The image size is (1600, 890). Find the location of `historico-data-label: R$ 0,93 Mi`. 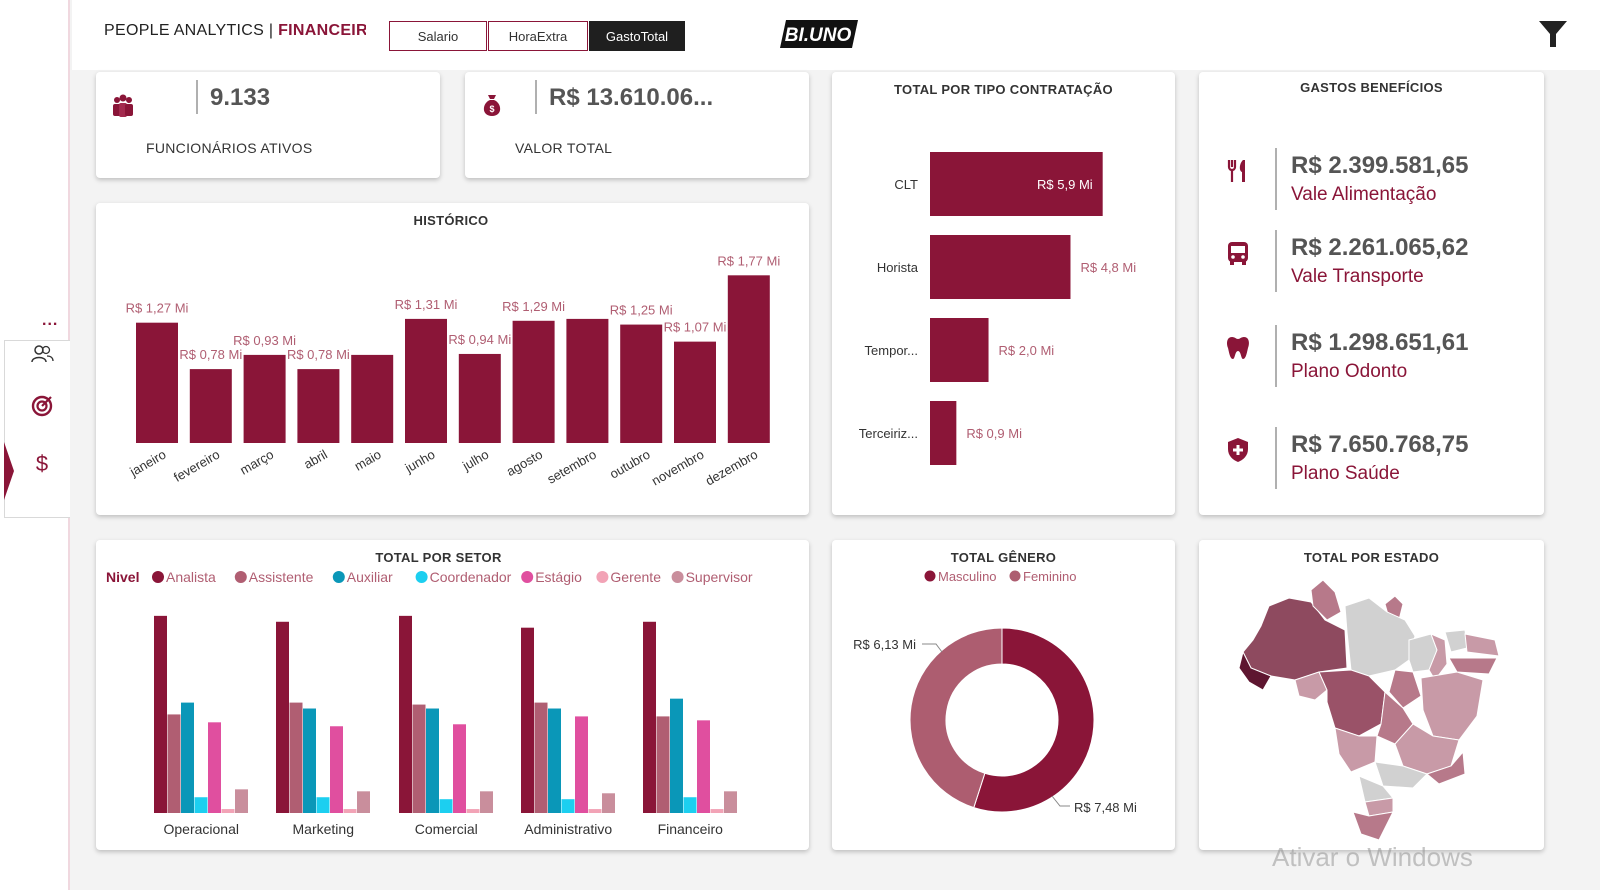

historico-data-label: R$ 0,93 Mi is located at coordinates (264, 340).